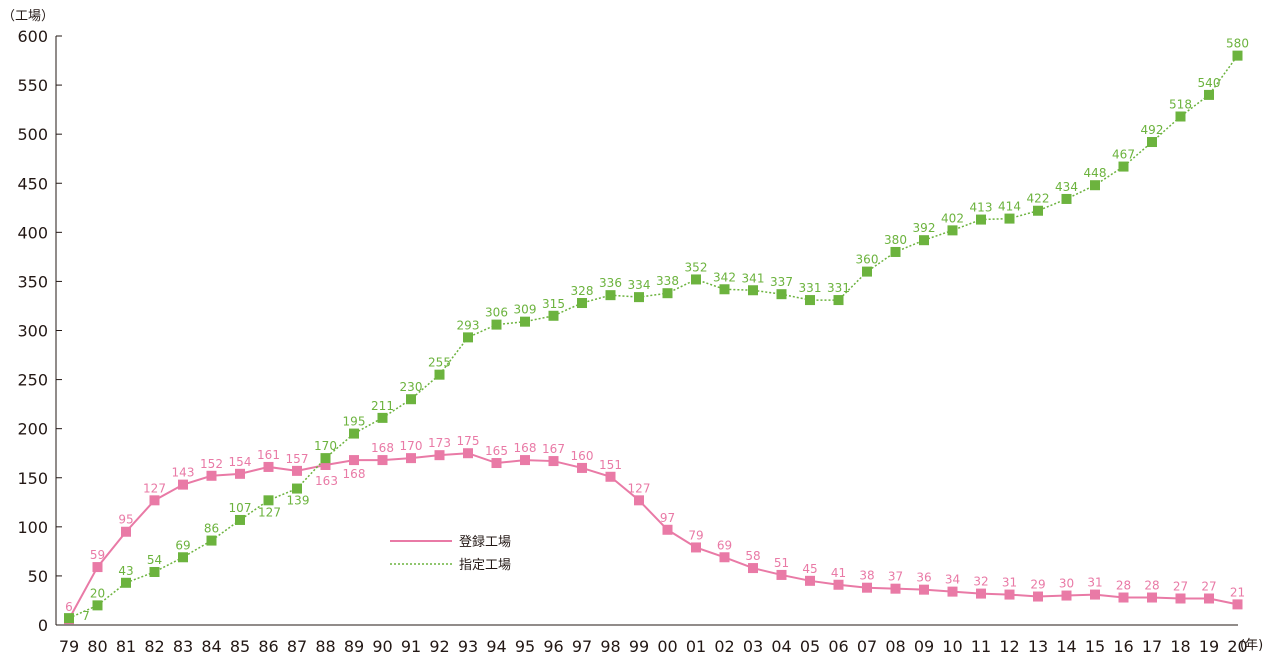 This screenshot has width=1268, height=658. What do you see at coordinates (325, 446) in the screenshot?
I see `data-label: 170` at bounding box center [325, 446].